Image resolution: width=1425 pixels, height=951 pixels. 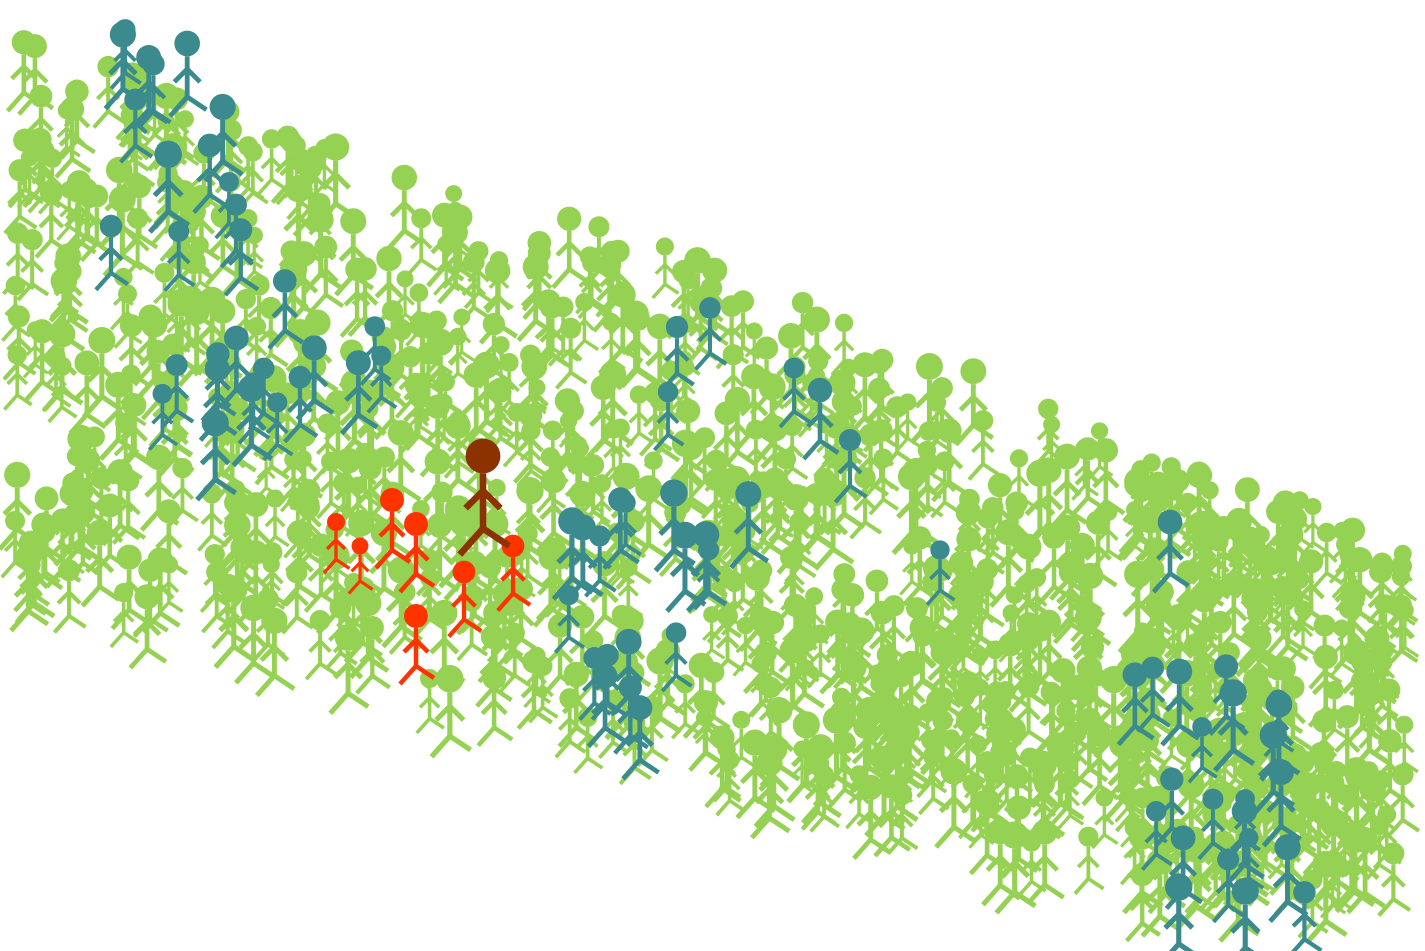 I want to click on red-family, so click(x=427, y=587).